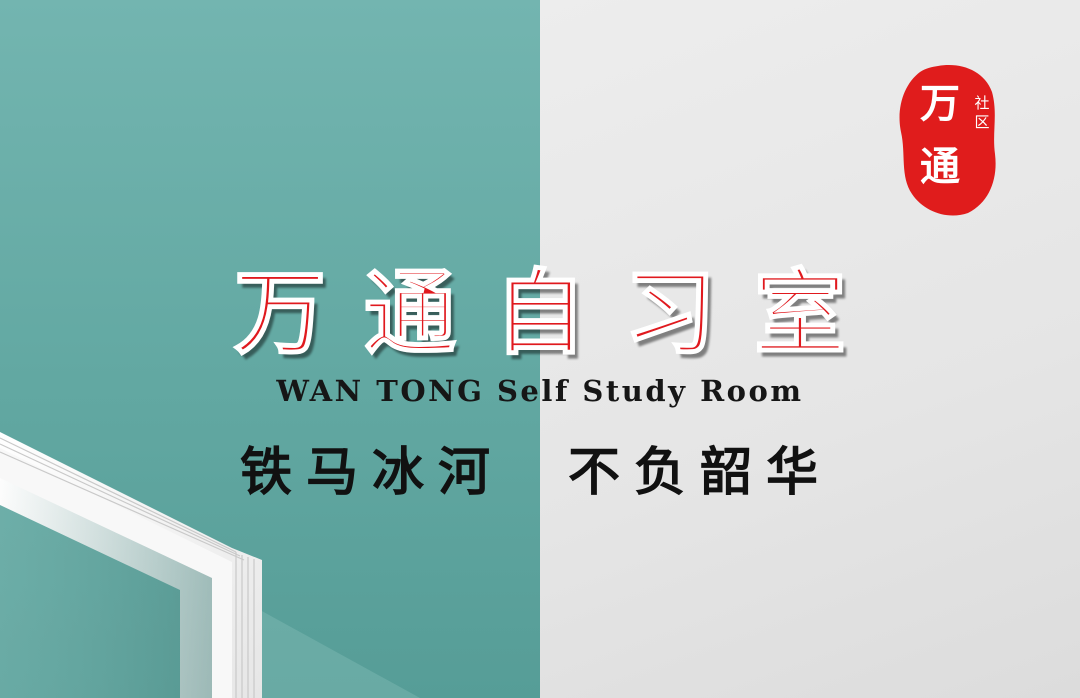  Describe the element at coordinates (940, 103) in the screenshot. I see `seal-char-1: 万` at that location.